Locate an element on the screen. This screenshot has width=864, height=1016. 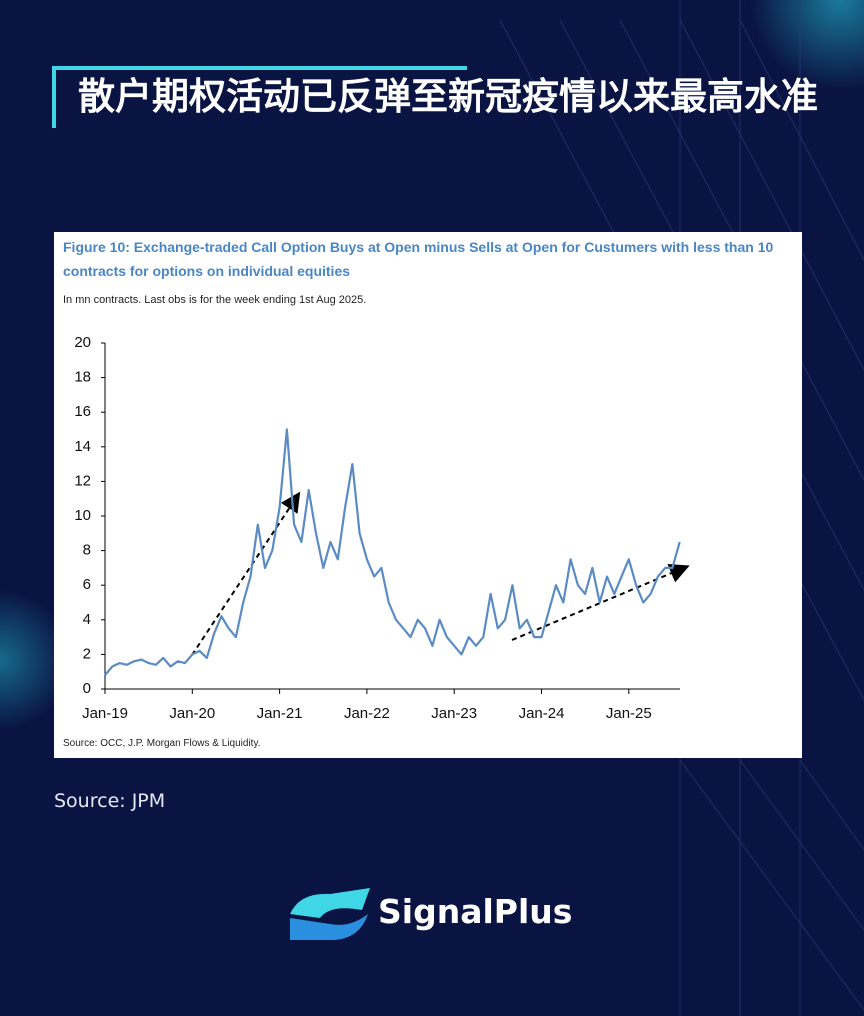
y-tick-label: 2 is located at coordinates (87, 653).